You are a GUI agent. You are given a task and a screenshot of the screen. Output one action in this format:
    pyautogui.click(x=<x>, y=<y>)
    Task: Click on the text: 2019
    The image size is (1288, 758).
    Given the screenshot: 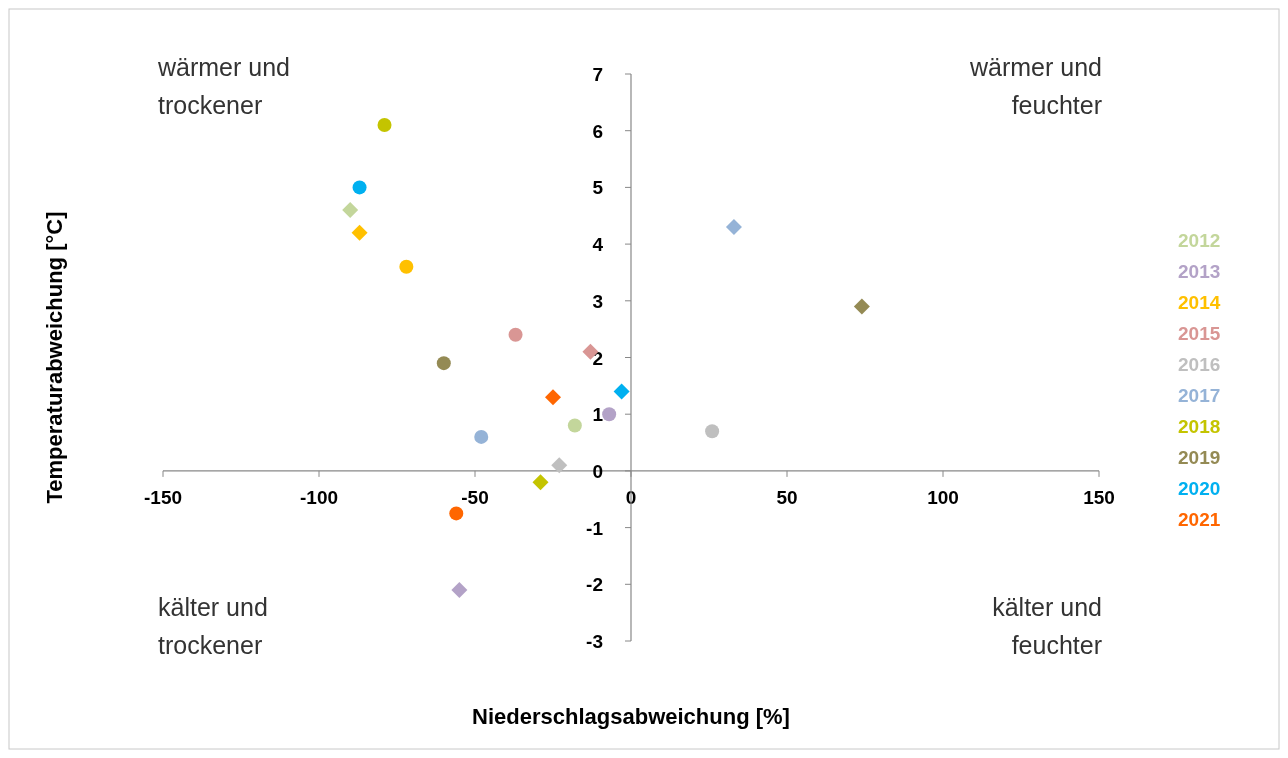 What is the action you would take?
    pyautogui.click(x=1199, y=457)
    